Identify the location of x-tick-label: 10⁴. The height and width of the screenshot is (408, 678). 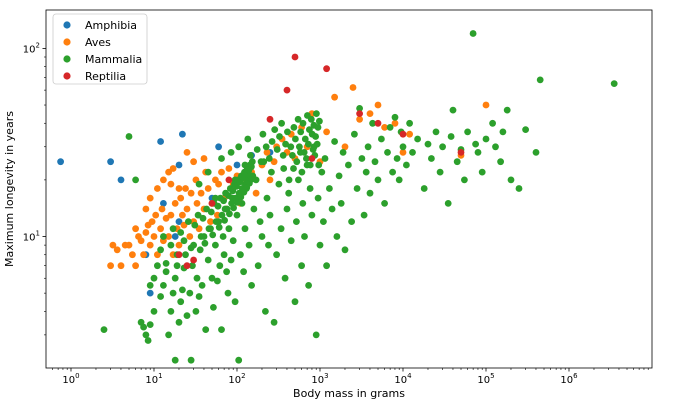
(403, 379).